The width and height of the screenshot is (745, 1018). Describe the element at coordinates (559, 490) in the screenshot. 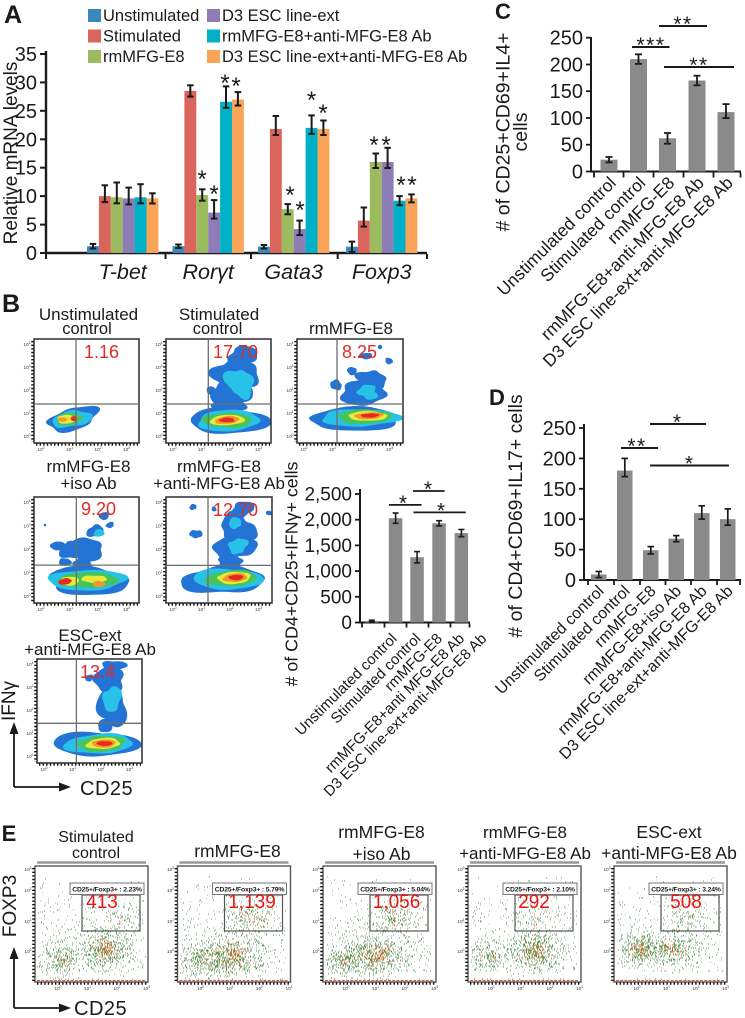

I see `svg-text: 150` at that location.